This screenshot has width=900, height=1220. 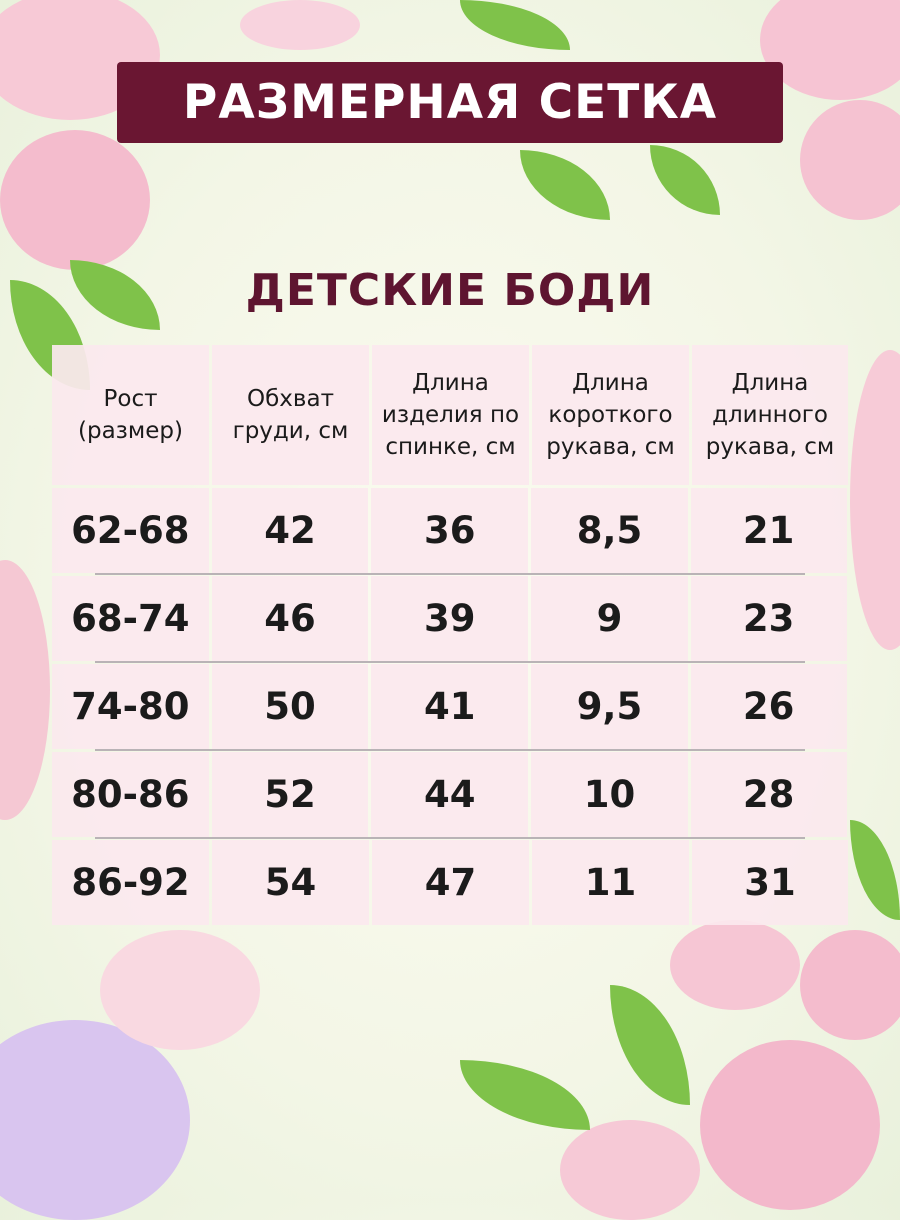 I want to click on header-back-length: Длина изделия по спинке, см, so click(x=450, y=415).